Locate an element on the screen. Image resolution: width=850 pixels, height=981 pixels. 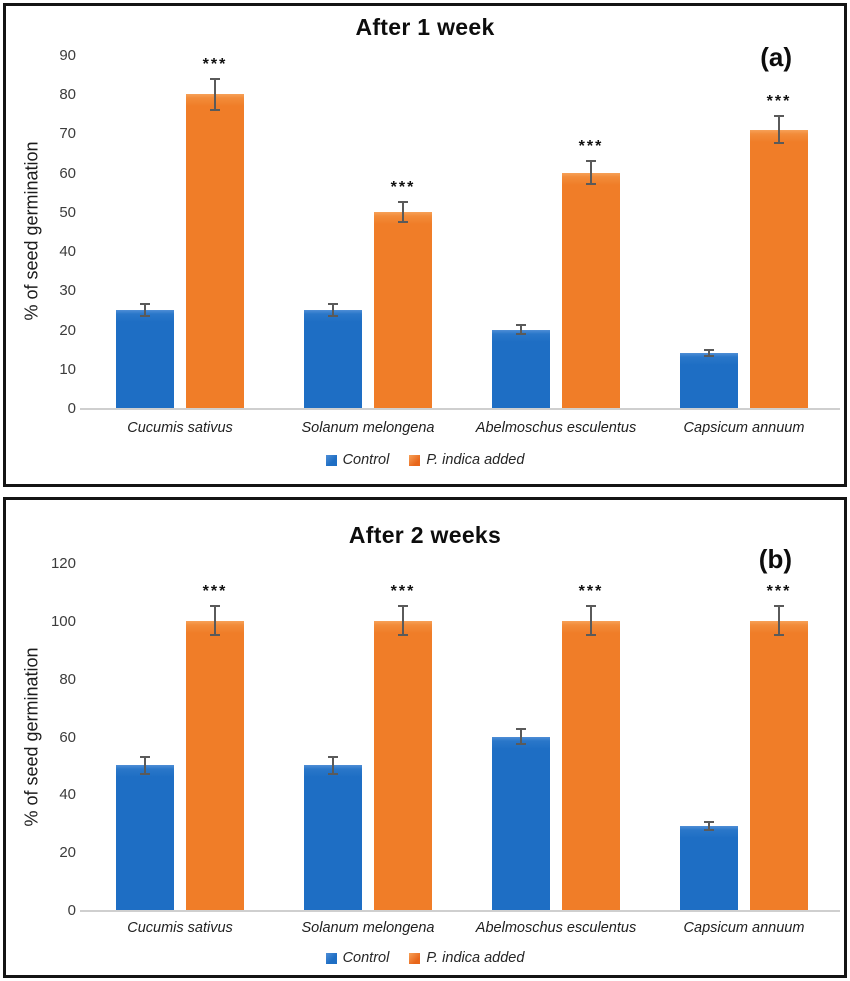
legend-label: Control is located at coordinates (366, 958).